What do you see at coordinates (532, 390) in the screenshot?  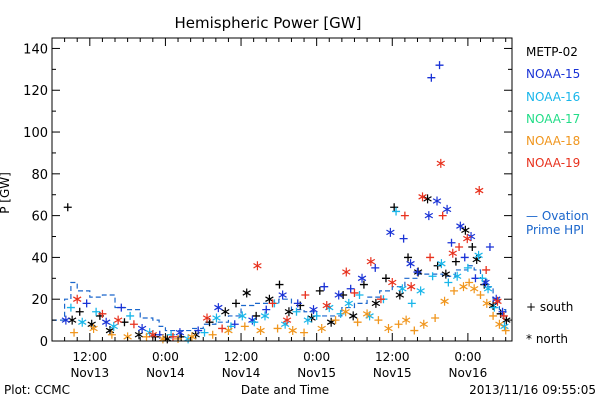 I see `plot-timestamp: 2013/11/16 09:55:05` at bounding box center [532, 390].